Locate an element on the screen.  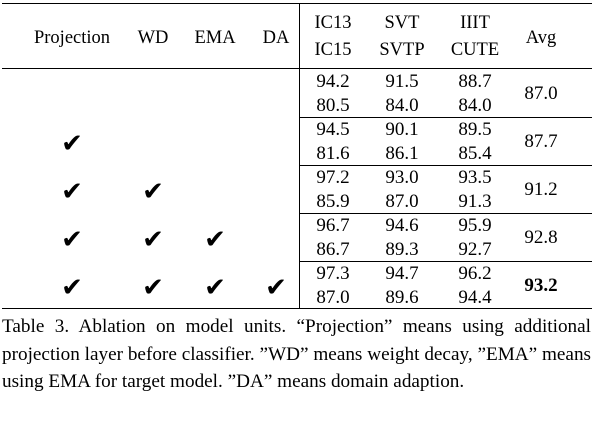
cell-col3-bottom: 94.4 is located at coordinates (475, 297).